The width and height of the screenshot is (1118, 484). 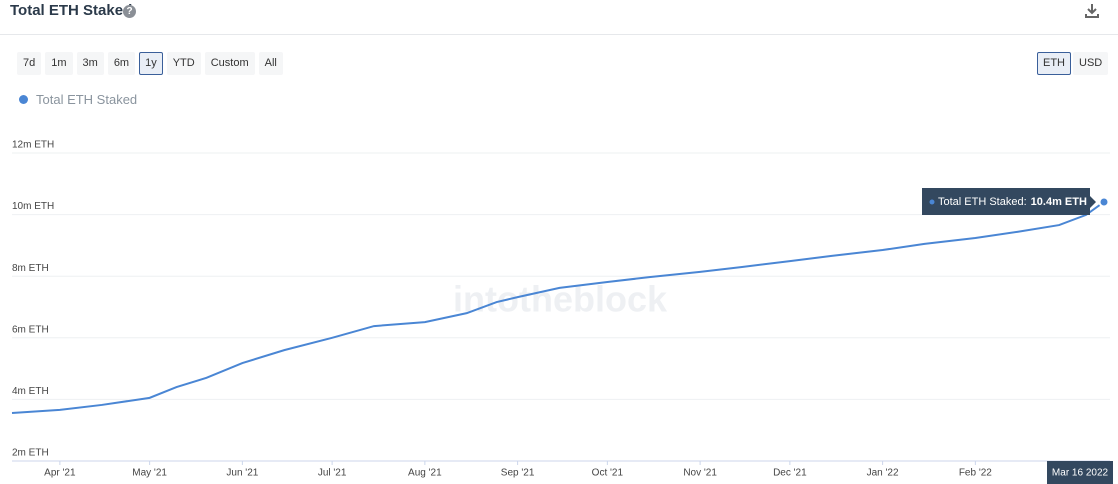 What do you see at coordinates (129, 11) in the screenshot?
I see `help-icon: ?` at bounding box center [129, 11].